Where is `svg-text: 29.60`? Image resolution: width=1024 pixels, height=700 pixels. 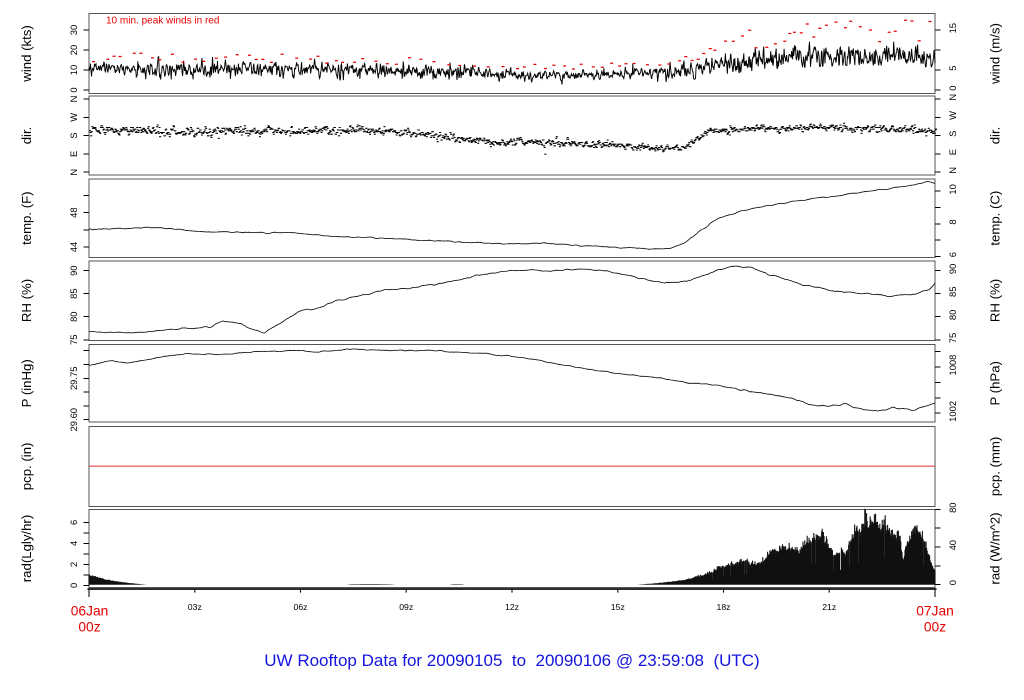
svg-text: 29.60 is located at coordinates (73, 419).